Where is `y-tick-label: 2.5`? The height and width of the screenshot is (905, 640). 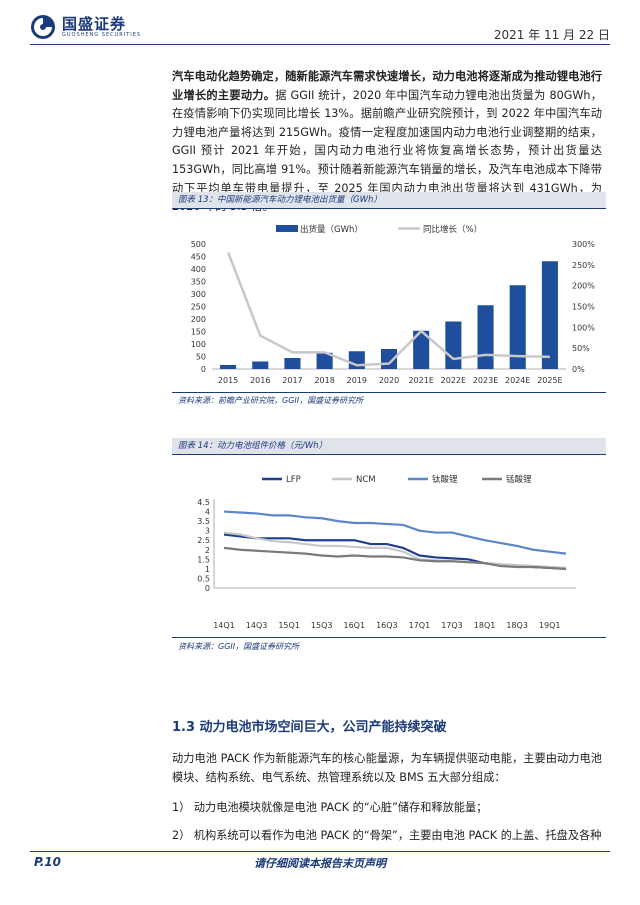 y-tick-label: 2.5 is located at coordinates (203, 540).